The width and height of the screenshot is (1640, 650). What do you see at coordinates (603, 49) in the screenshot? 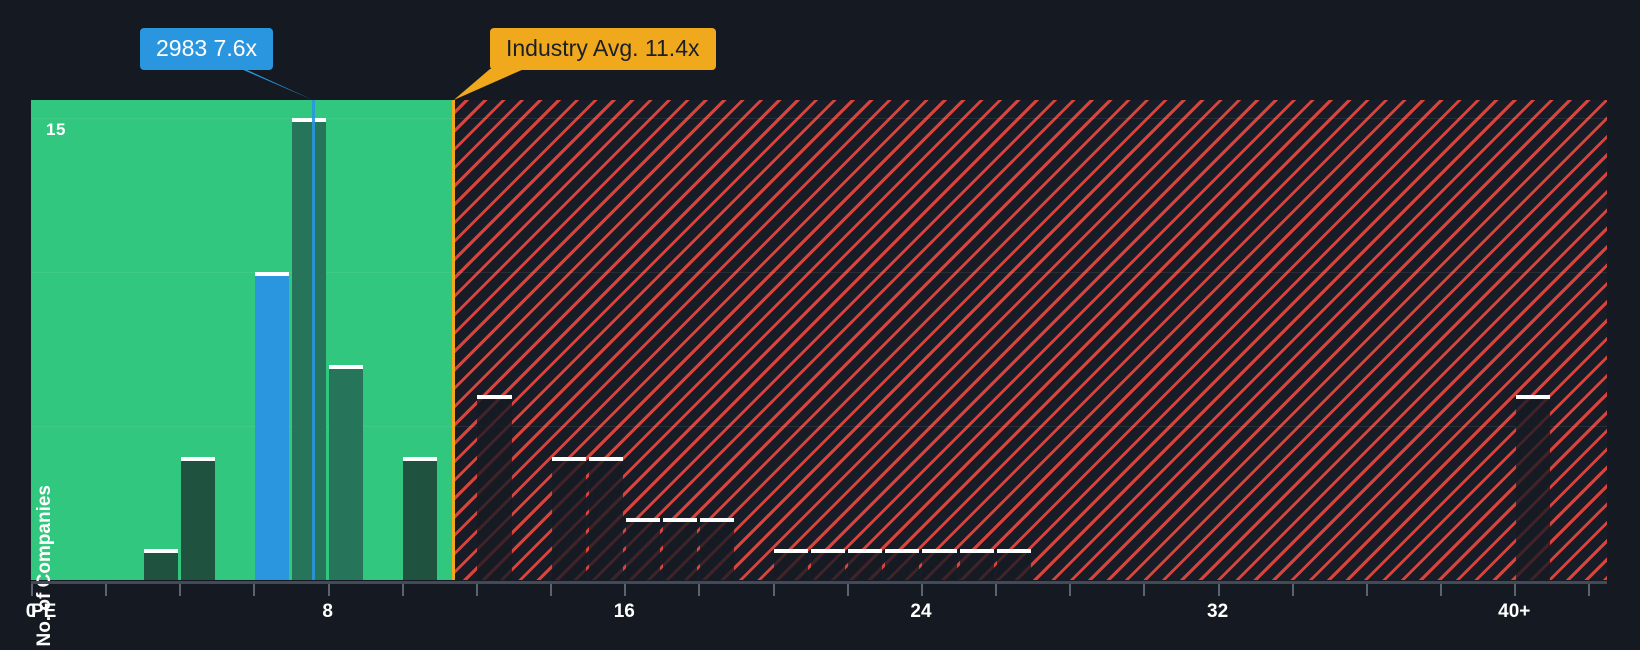
I see `industry-average-callout: Industry Avg. 11.4x` at bounding box center [603, 49].